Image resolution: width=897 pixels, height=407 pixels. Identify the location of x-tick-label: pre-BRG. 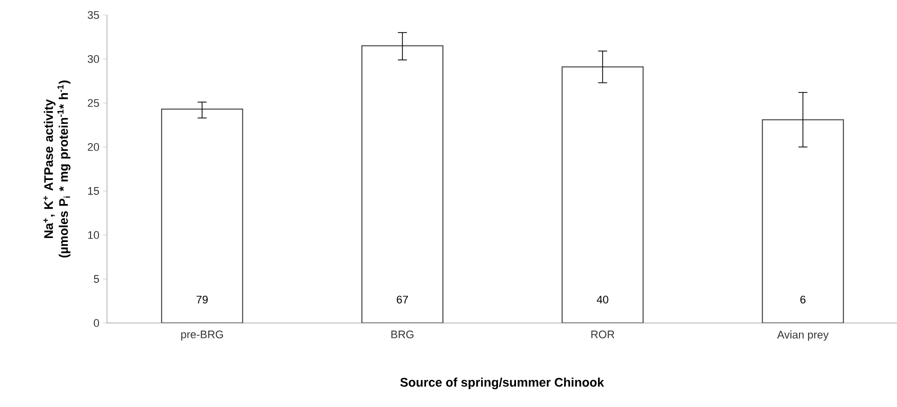
(202, 335).